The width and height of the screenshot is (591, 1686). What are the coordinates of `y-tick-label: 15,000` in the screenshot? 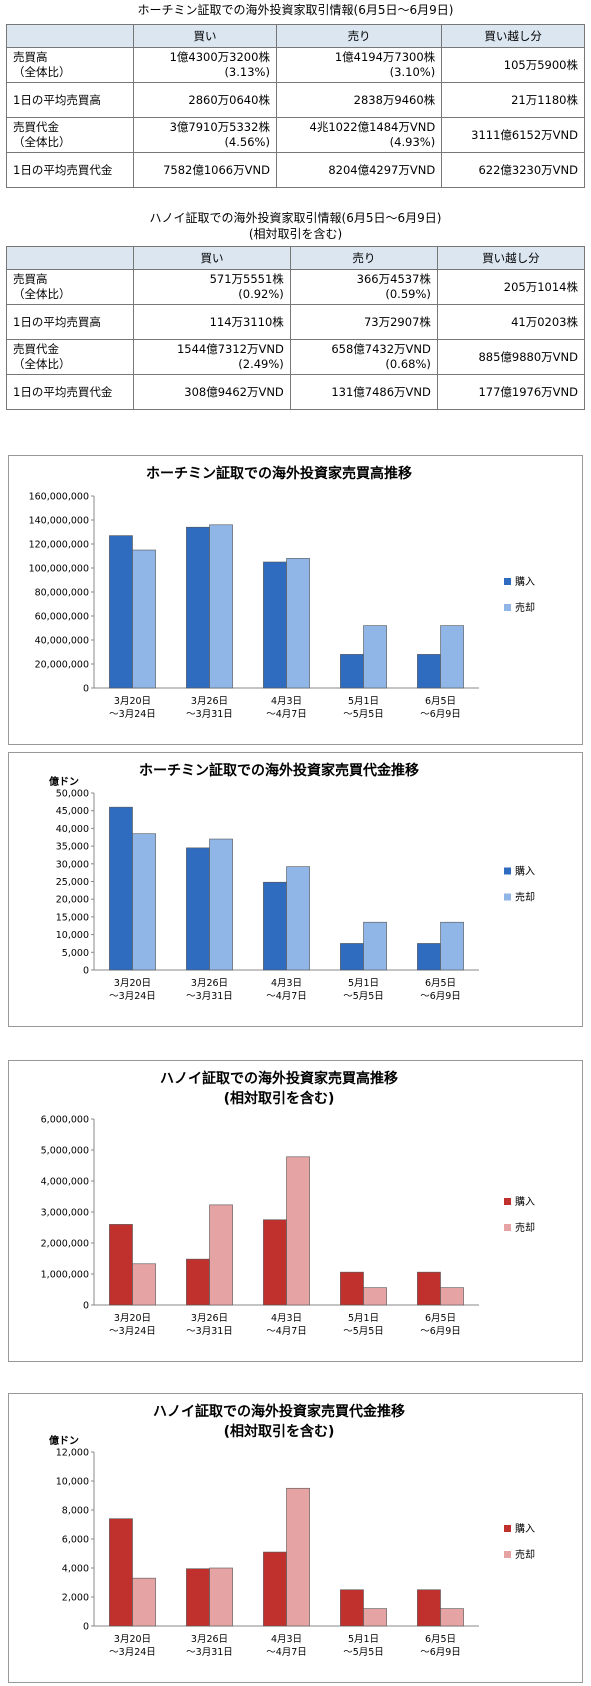 It's located at (72, 917).